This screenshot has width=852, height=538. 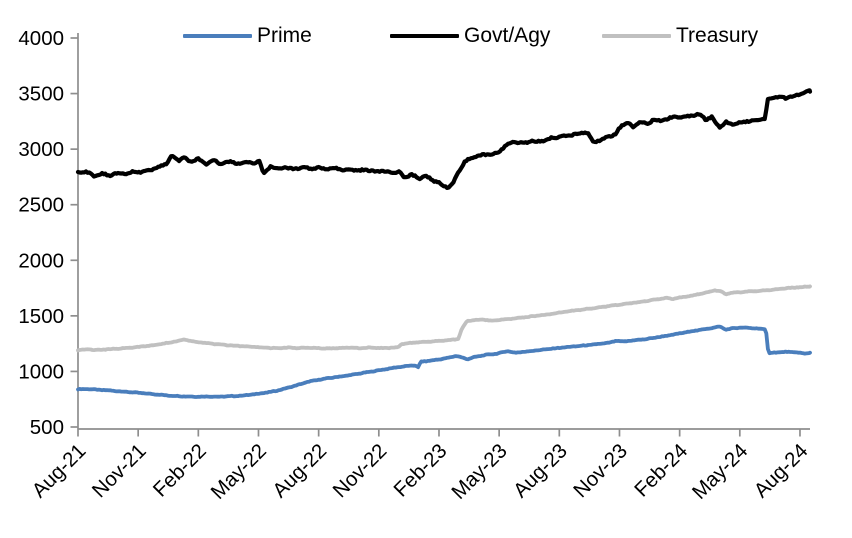 I want to click on series-line-prime, so click(x=444, y=361).